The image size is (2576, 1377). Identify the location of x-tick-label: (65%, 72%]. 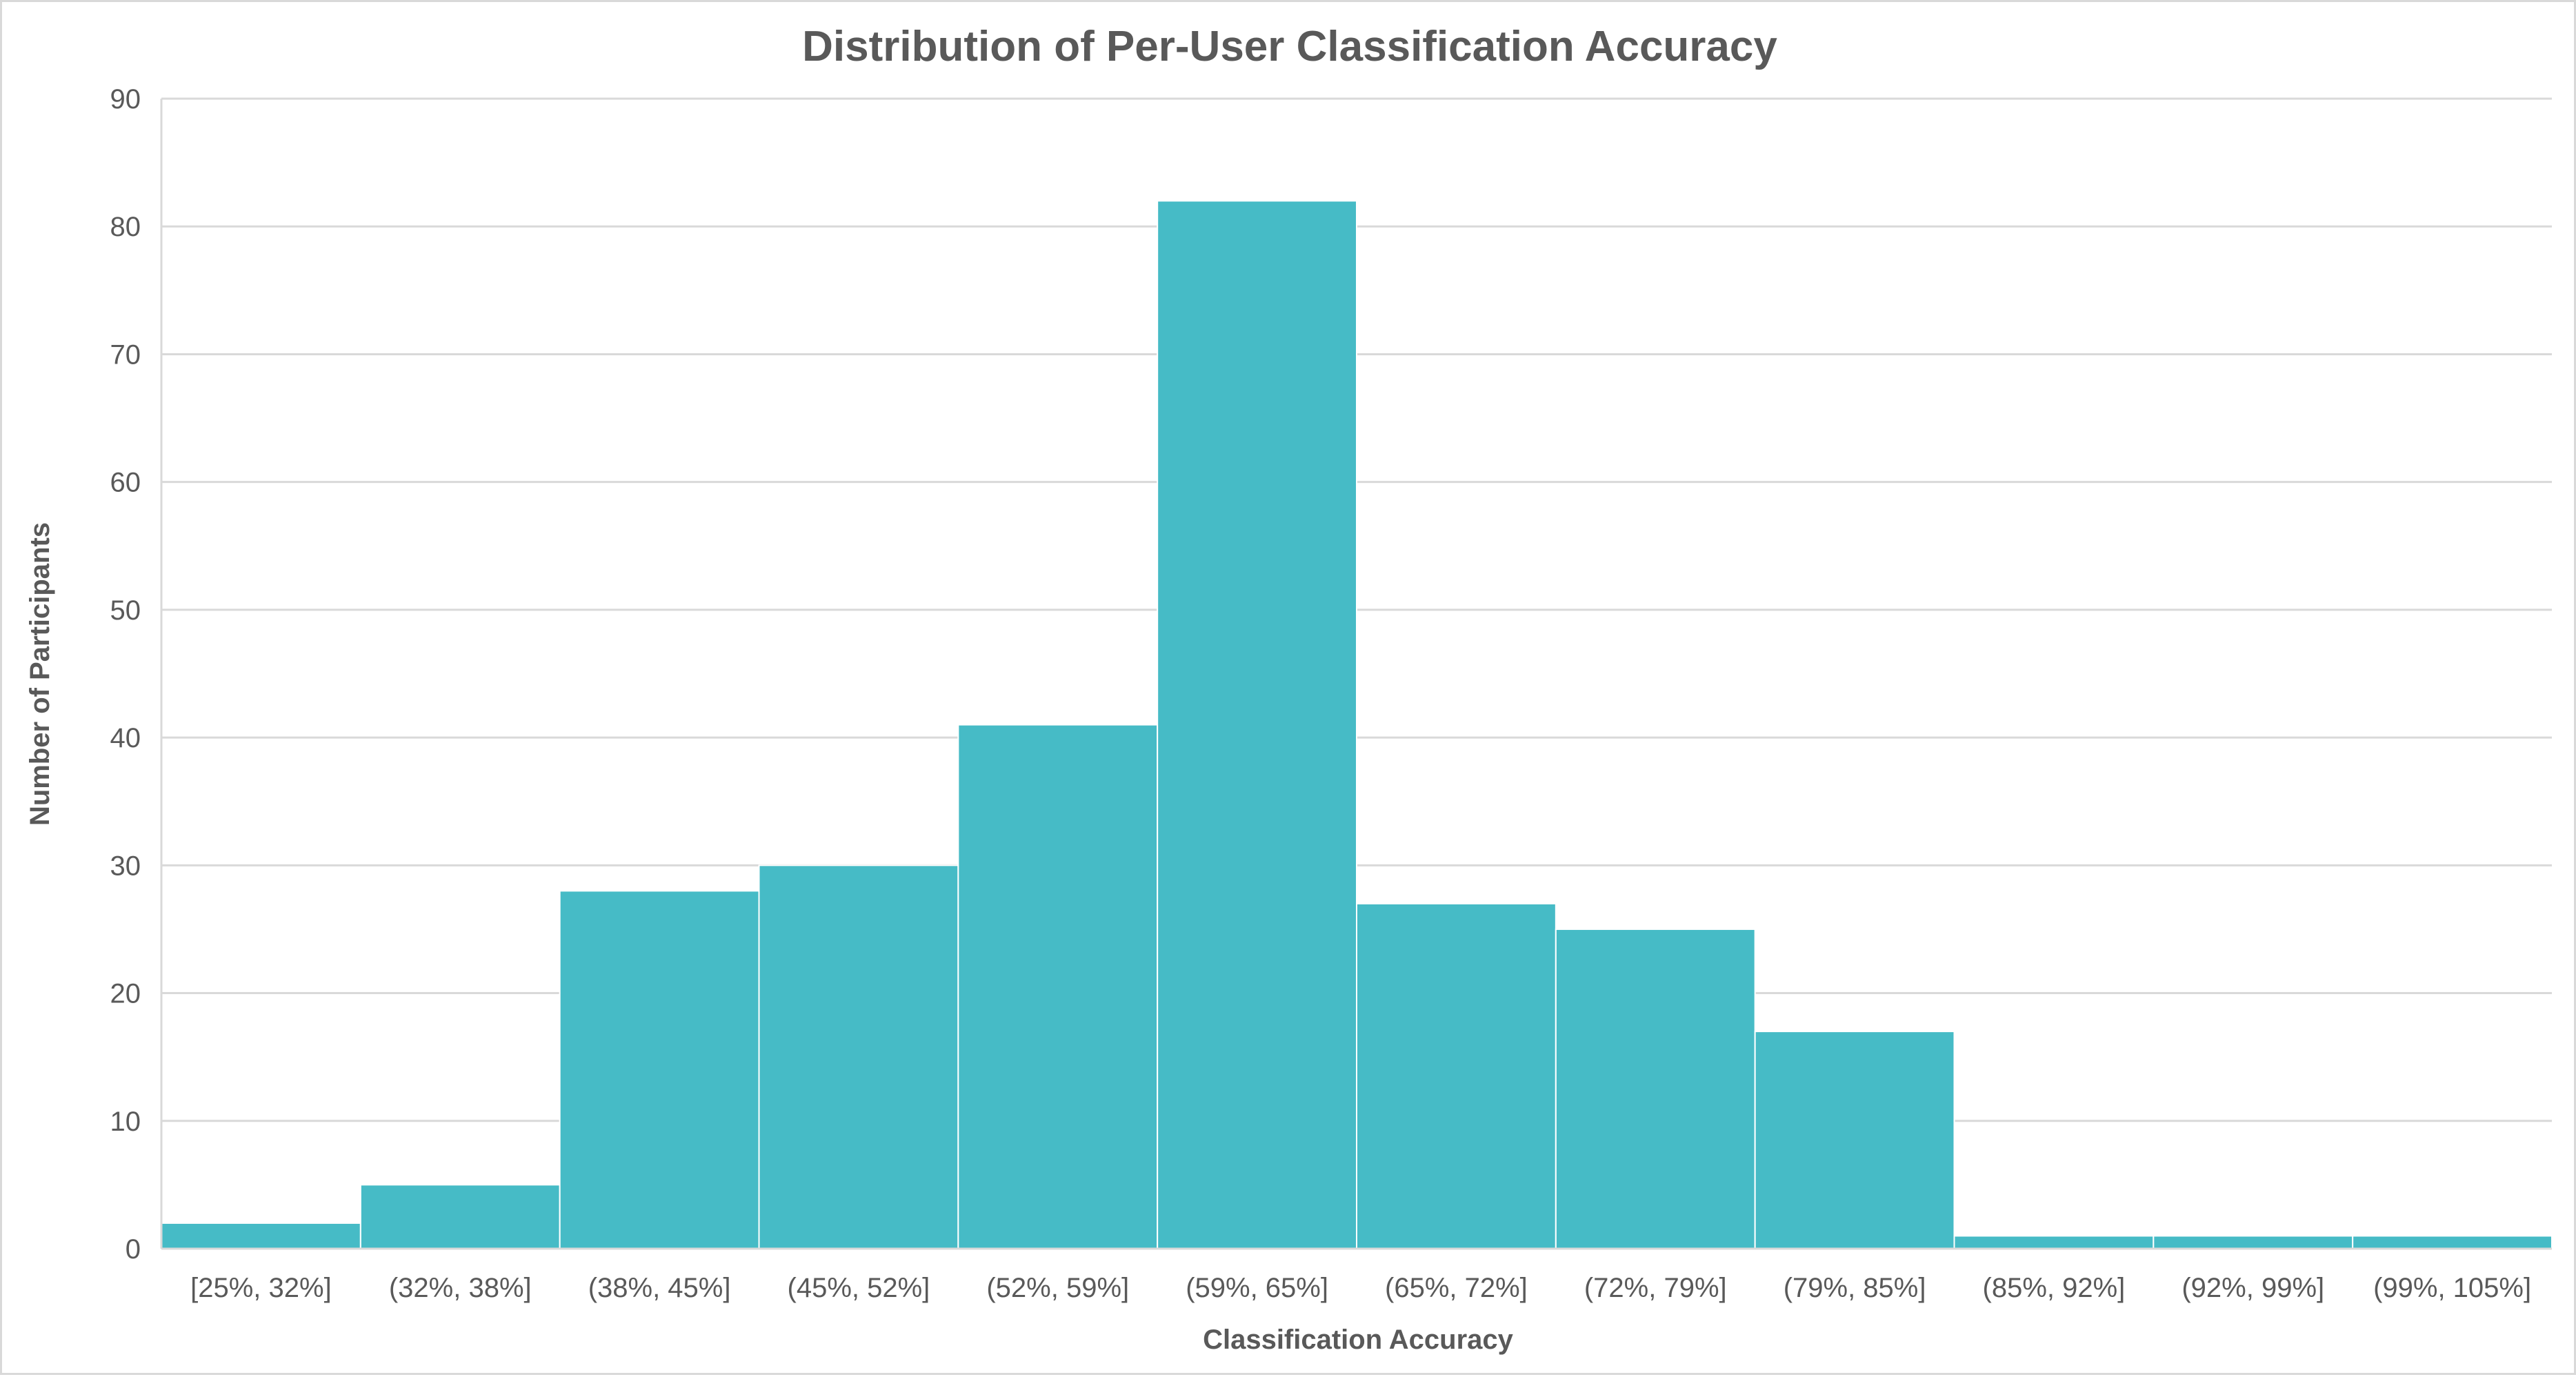
(1456, 1288).